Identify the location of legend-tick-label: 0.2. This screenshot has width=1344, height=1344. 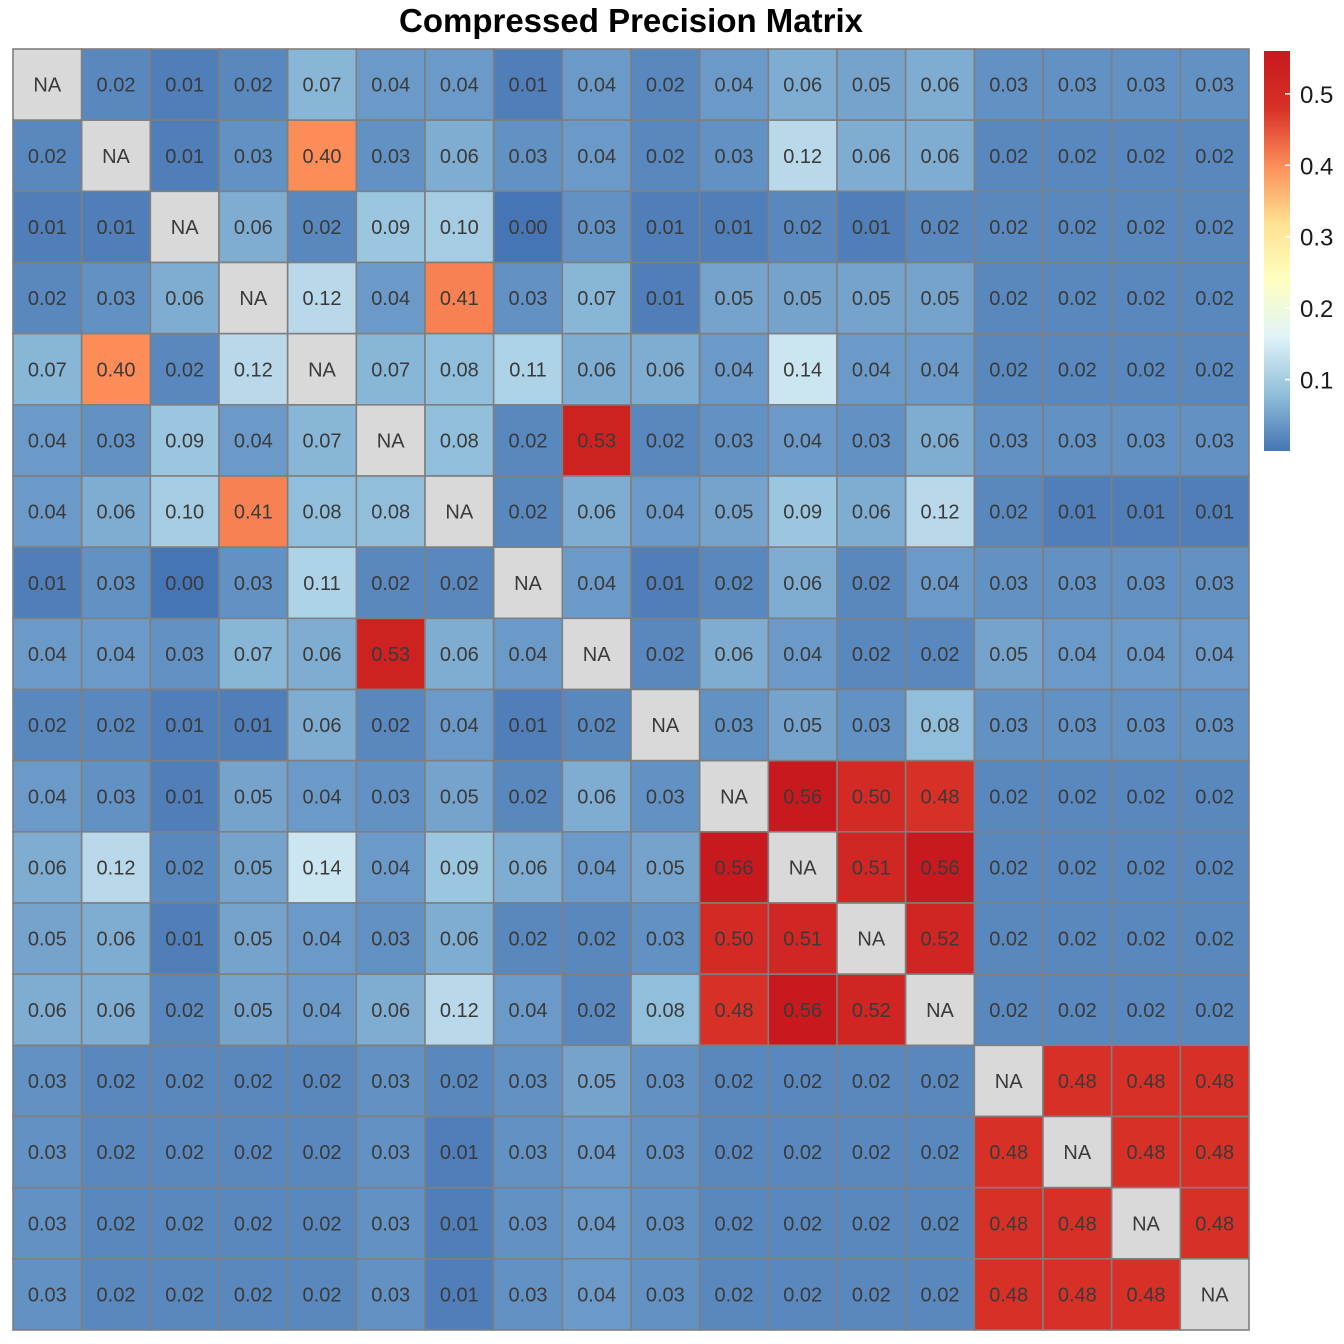
(1316, 309).